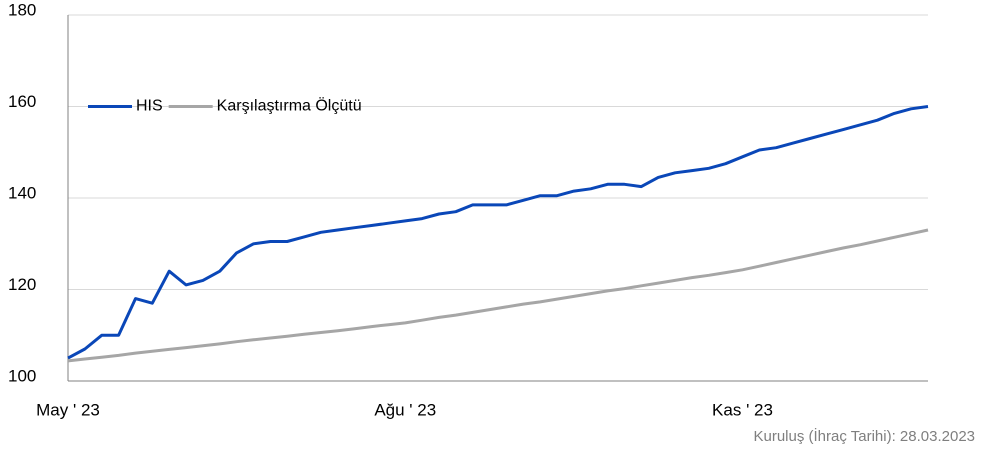 This screenshot has width=987, height=450. I want to click on y-tick-label: 120, so click(22, 284).